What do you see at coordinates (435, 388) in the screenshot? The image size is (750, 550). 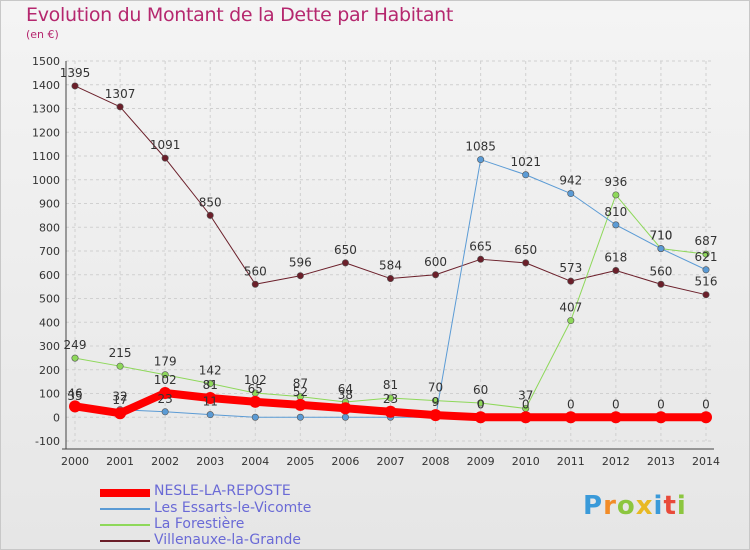 I see `data-label: 70` at bounding box center [435, 388].